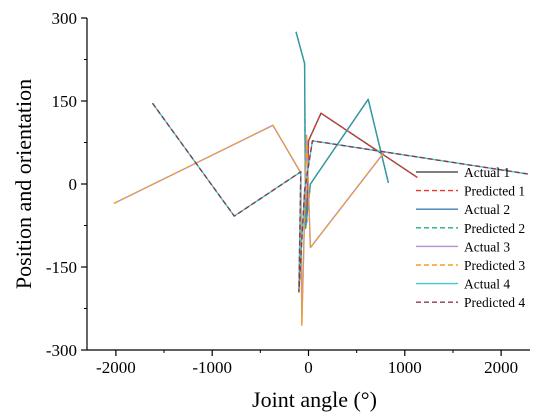 This screenshot has width=550, height=416. What do you see at coordinates (61, 267) in the screenshot?
I see `y-tick-label: -150` at bounding box center [61, 267].